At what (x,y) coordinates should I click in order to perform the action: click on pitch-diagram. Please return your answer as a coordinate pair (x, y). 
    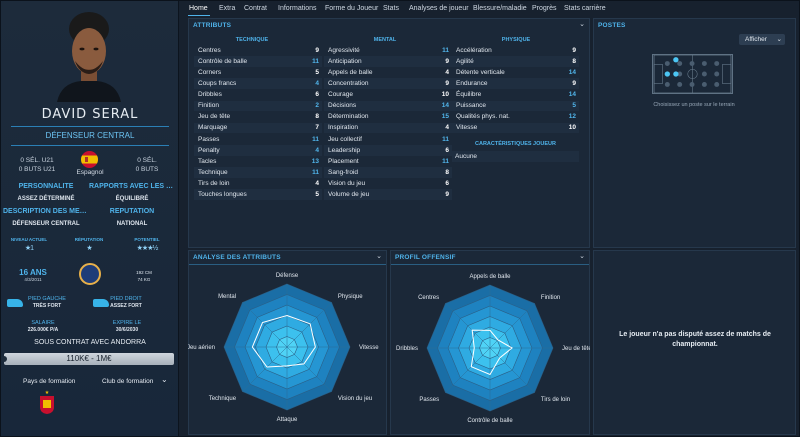
    Looking at the image, I should click on (692, 74).